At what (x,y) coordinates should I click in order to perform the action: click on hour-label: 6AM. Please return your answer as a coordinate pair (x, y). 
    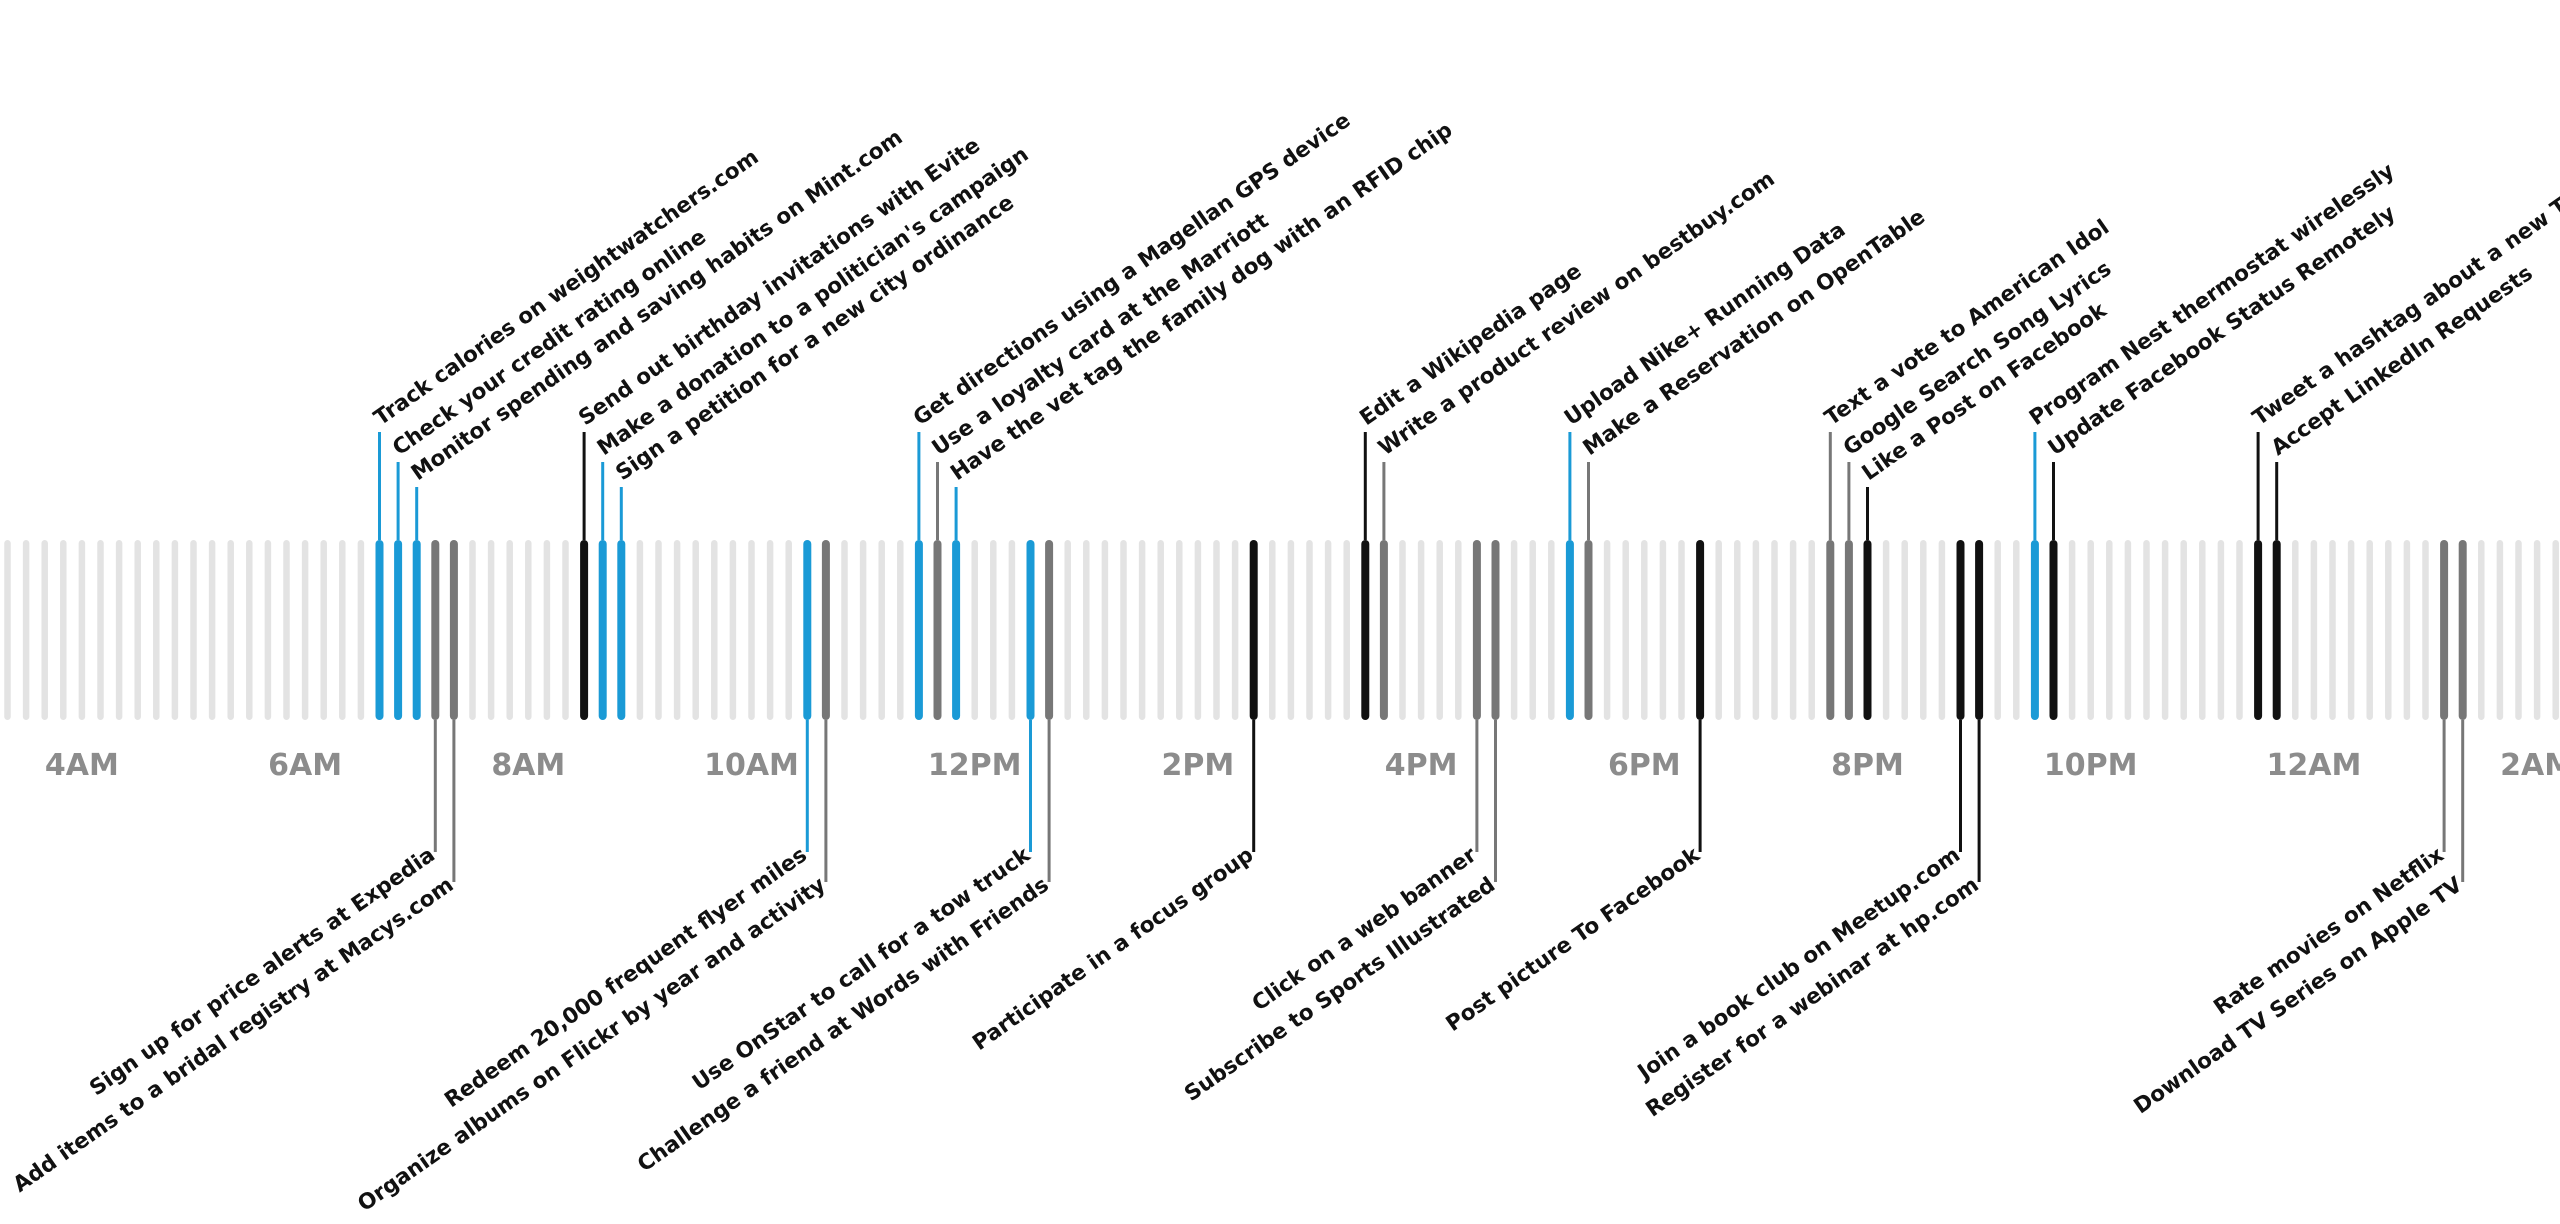
    Looking at the image, I should click on (305, 765).